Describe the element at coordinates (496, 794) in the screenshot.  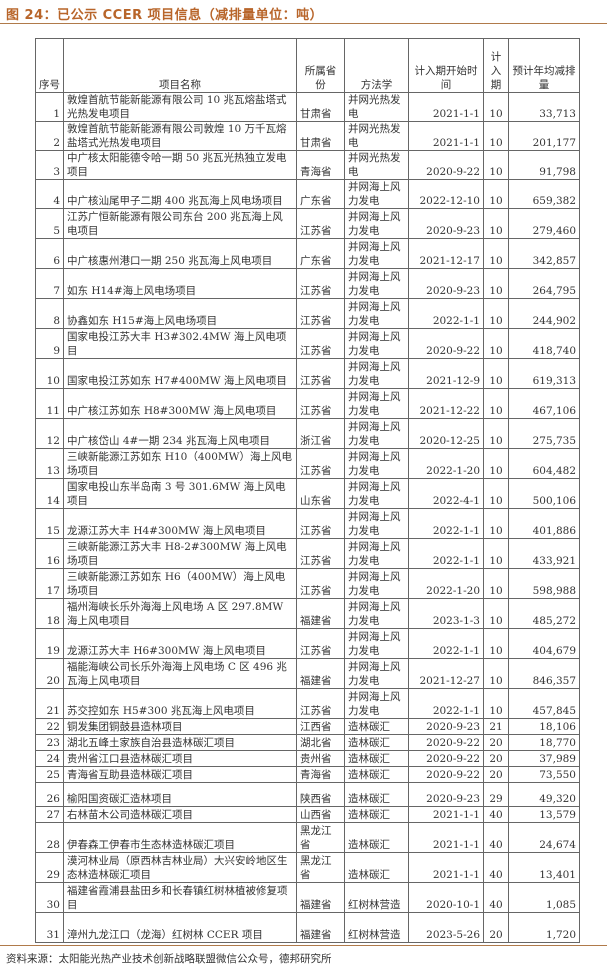
I see `period-cell: 29` at that location.